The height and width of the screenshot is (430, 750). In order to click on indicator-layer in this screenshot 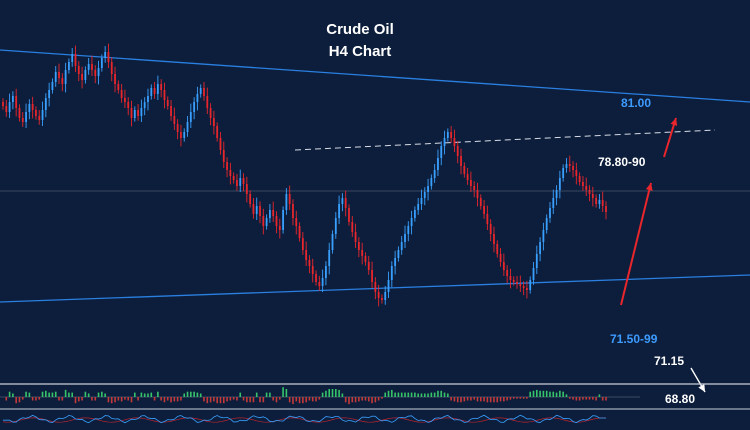, I will do `click(375, 403)`.